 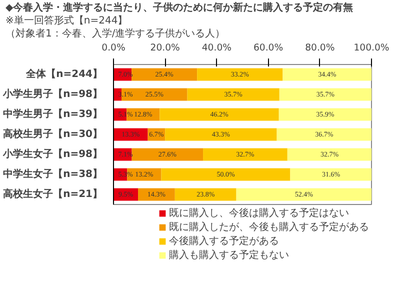 I want to click on legend-label: 今後購入する予定がある, so click(x=224, y=241).